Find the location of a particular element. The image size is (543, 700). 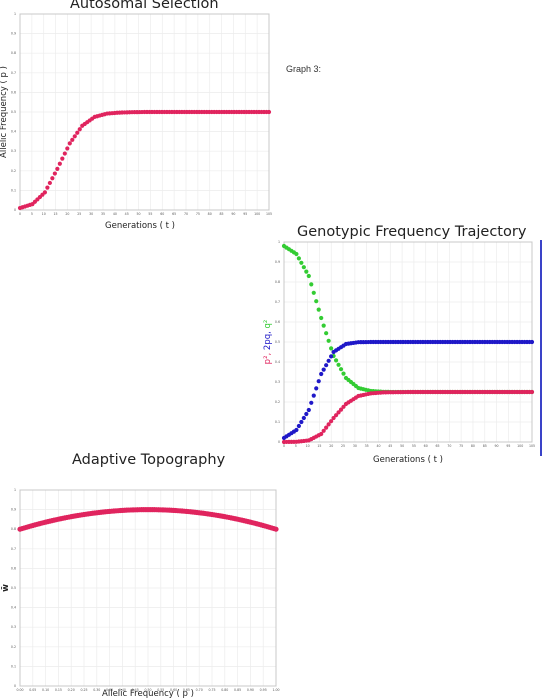

x-tick-label: 0.00 is located at coordinates (19, 690).